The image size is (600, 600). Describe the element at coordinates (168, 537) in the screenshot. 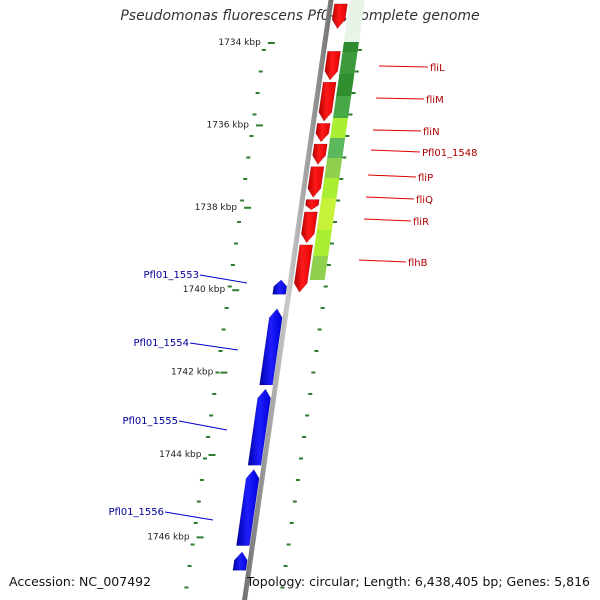

I see `scale-tick-label: 1746 kbp` at that location.